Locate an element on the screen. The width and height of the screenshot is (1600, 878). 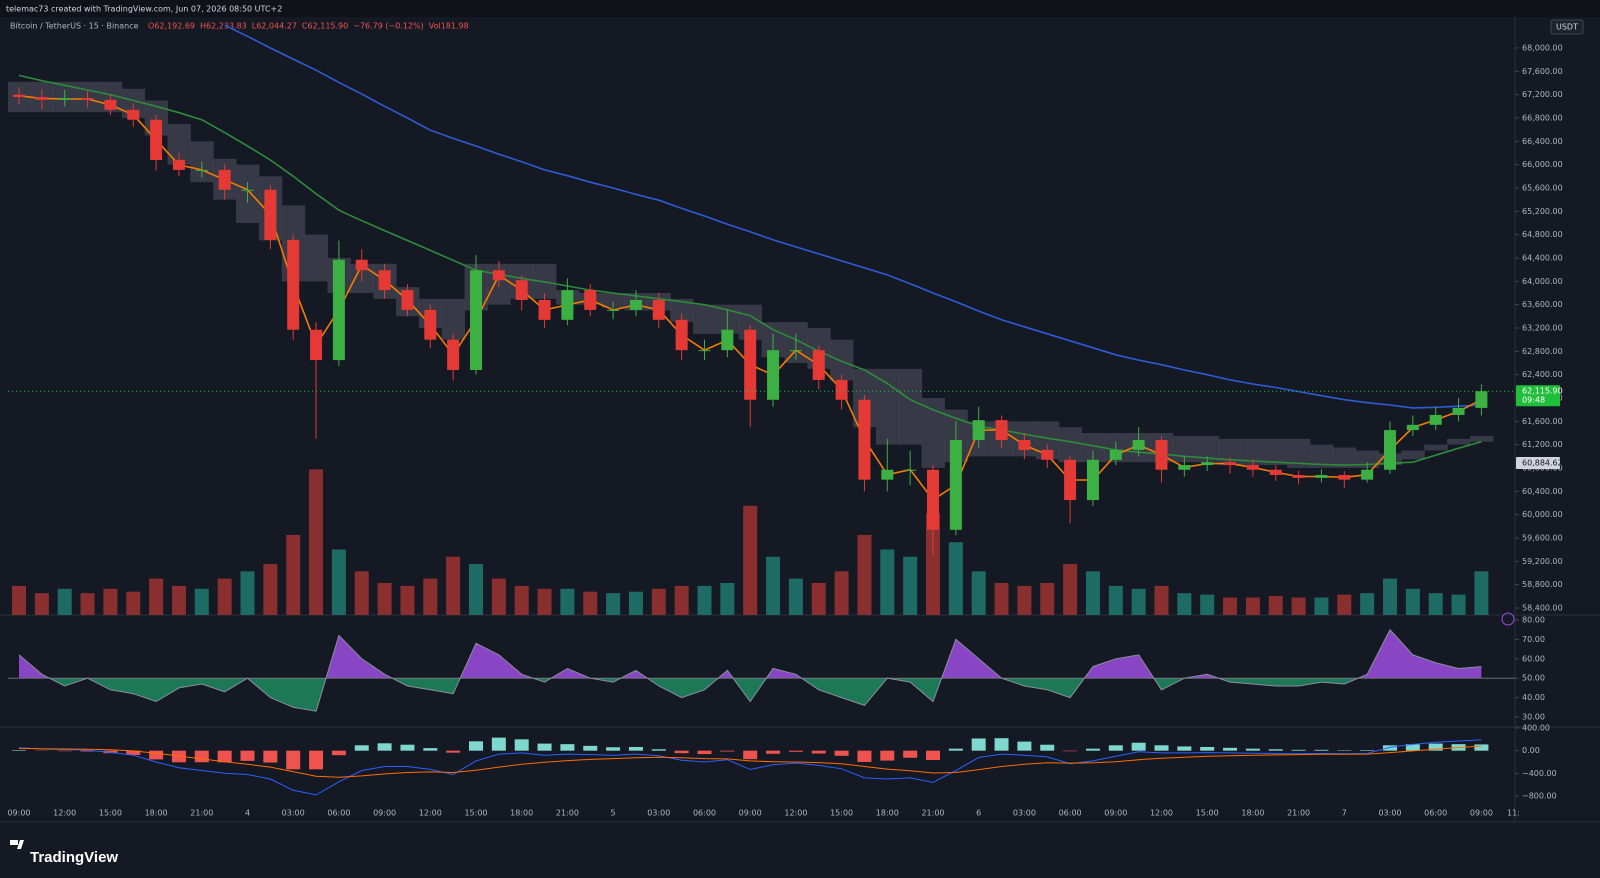
brand: TradingView is located at coordinates (74, 857).